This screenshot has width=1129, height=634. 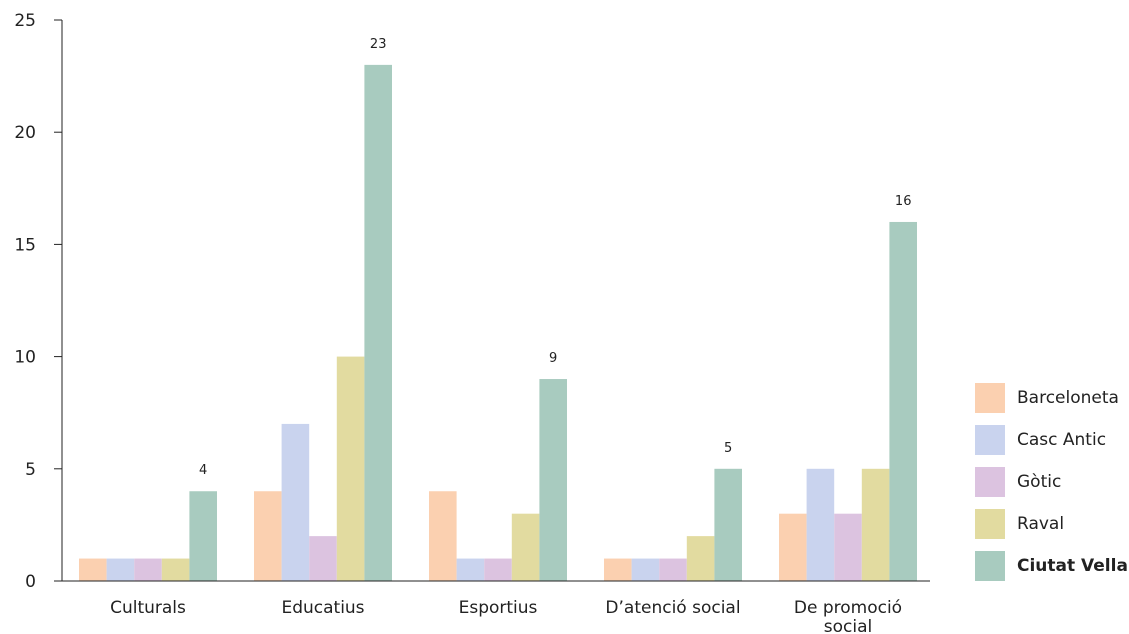 What do you see at coordinates (25, 245) in the screenshot?
I see `y-tick-label: 15` at bounding box center [25, 245].